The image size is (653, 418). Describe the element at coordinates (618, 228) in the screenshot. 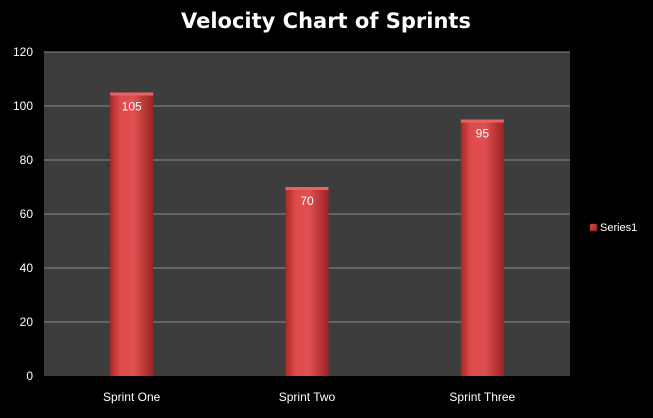

I see `legend-label-series1: Series1` at that location.